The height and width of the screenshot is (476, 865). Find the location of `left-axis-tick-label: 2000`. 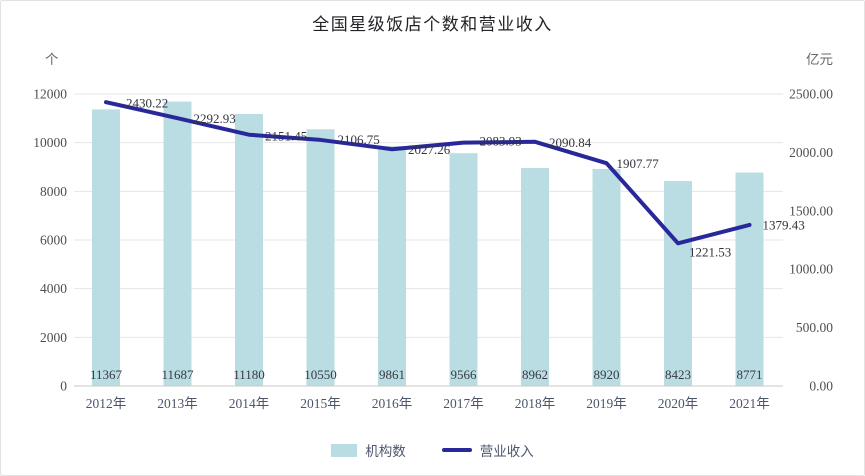

left-axis-tick-label: 2000 is located at coordinates (53, 337).